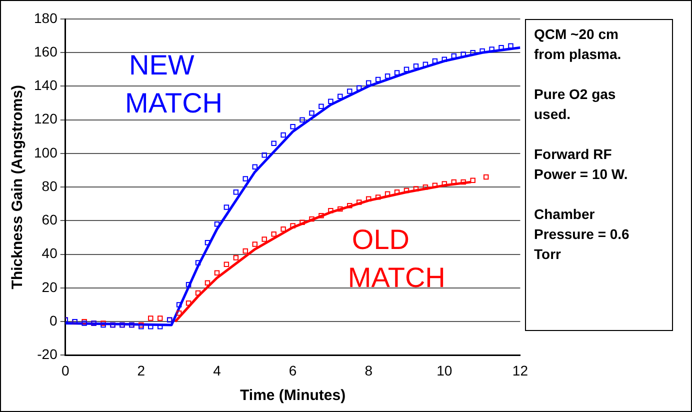 The height and width of the screenshot is (412, 692). What do you see at coordinates (217, 370) in the screenshot?
I see `x-tick-label: 4` at bounding box center [217, 370].